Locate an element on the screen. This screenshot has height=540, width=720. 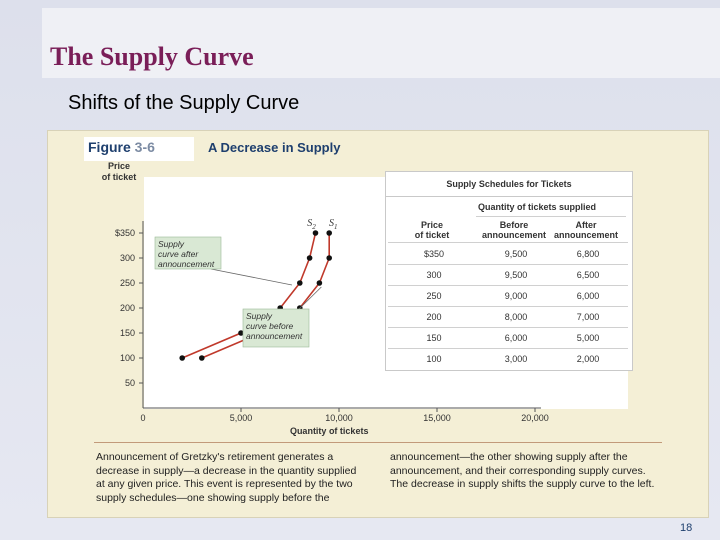
x-tick-label: 5,000 is located at coordinates (241, 418).